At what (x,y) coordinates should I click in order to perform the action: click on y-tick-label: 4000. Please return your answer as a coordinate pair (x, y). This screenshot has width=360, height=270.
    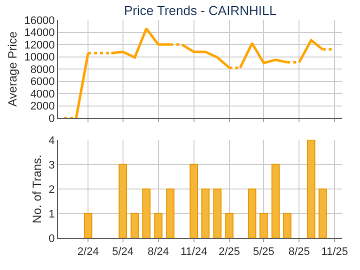
    Looking at the image, I should click on (42, 94).